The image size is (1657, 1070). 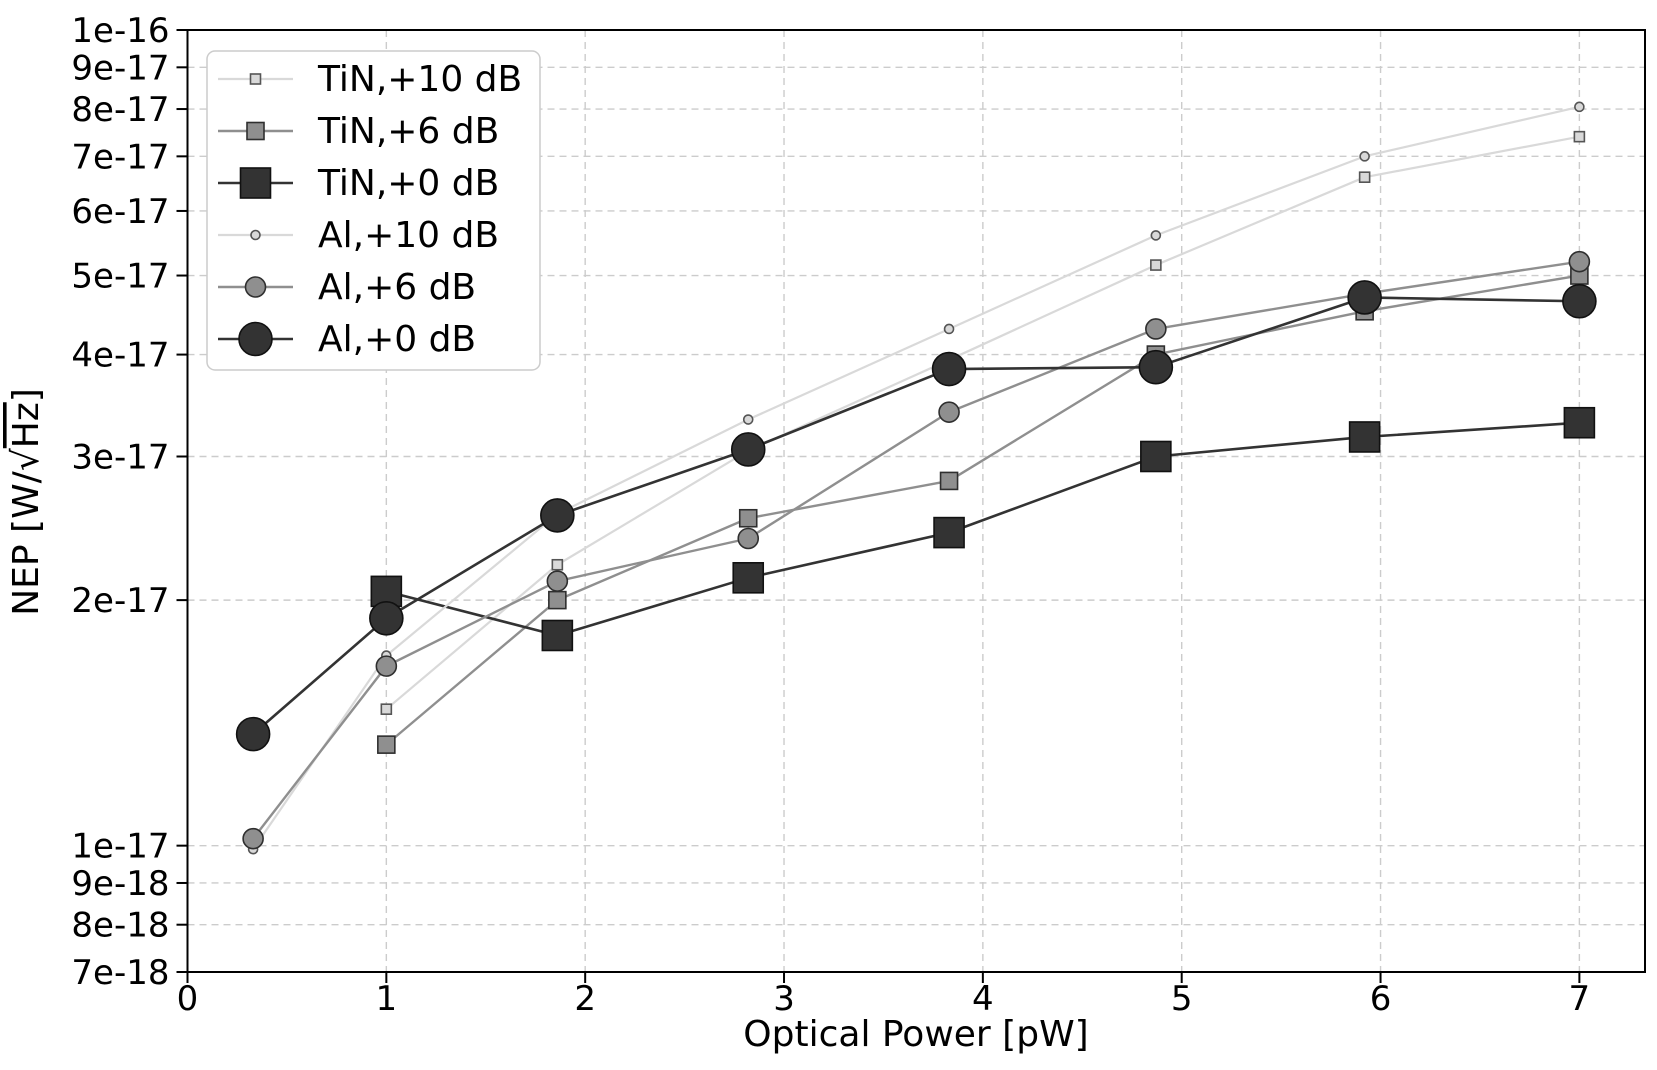 What do you see at coordinates (120, 356) in the screenshot?
I see `y-tick-label-4e-17: 4e-17` at bounding box center [120, 356].